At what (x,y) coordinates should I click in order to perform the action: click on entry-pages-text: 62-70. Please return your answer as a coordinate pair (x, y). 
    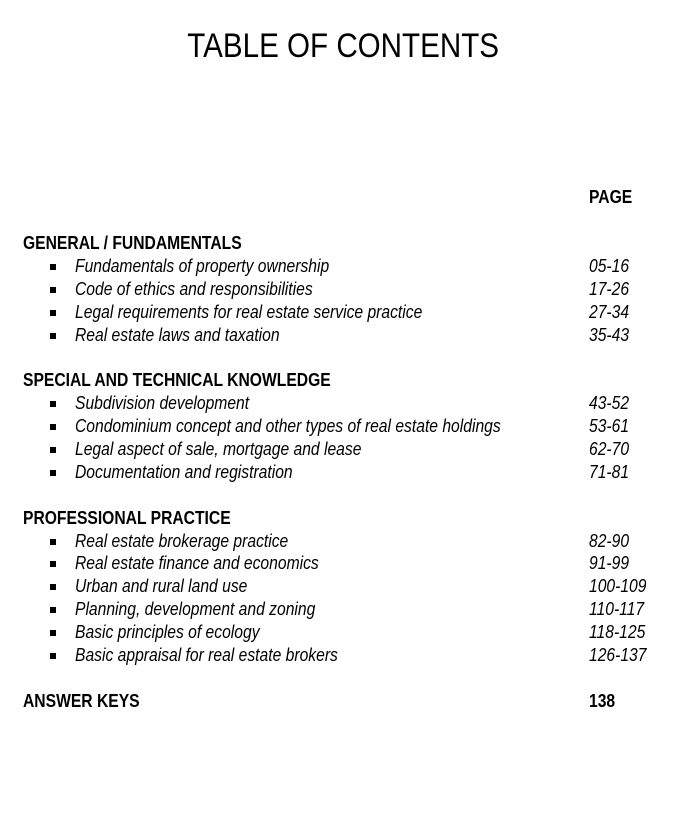
    Looking at the image, I should click on (609, 449).